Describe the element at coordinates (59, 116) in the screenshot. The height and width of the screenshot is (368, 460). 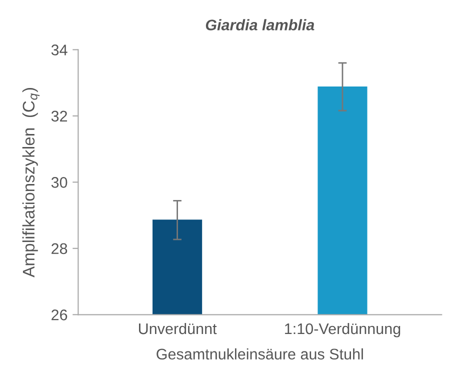
I see `y-tick-label: 32` at that location.